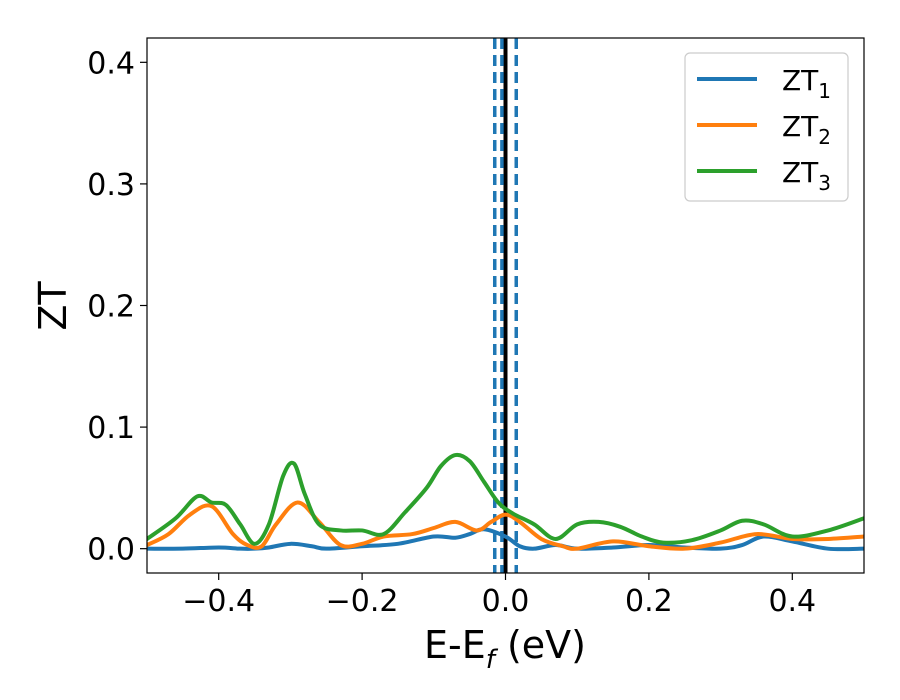 This screenshot has width=900, height=700. I want to click on legend-label-zt1: ZT1, so click(806, 83).